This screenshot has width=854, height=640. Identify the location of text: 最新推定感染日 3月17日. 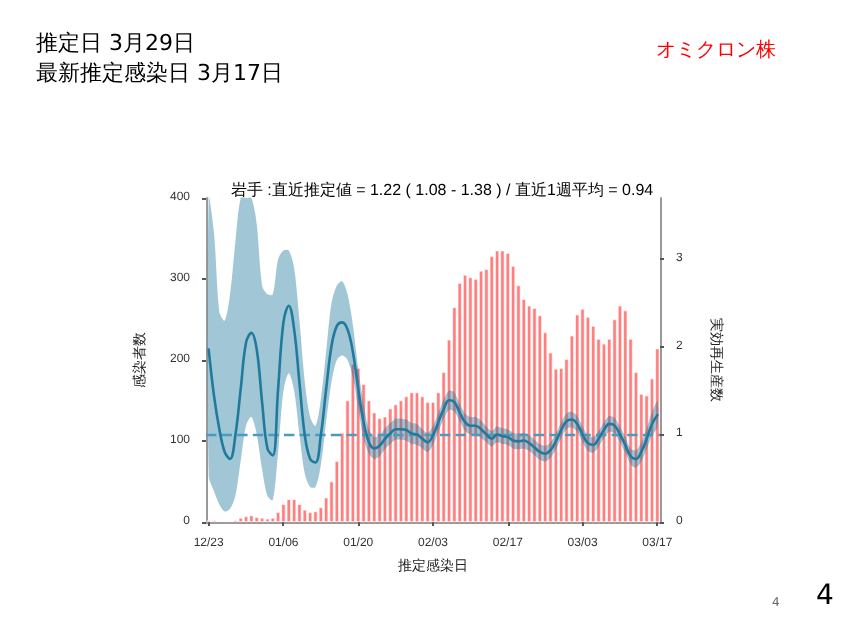
(159, 73).